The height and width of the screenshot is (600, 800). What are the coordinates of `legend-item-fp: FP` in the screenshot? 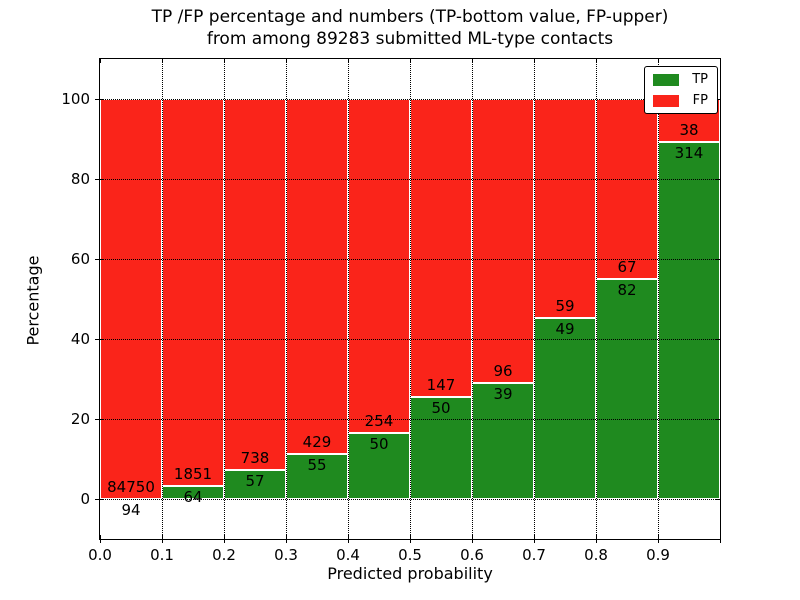 It's located at (680, 100).